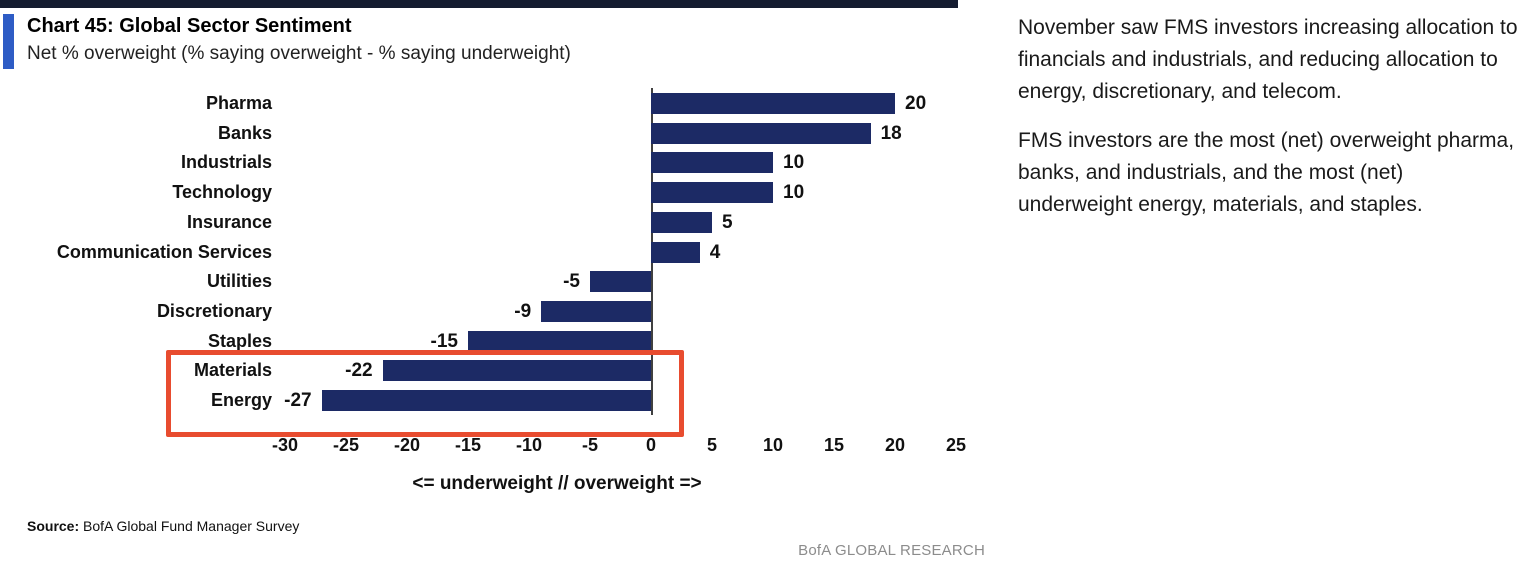 This screenshot has width=1524, height=576. What do you see at coordinates (53, 526) in the screenshot?
I see `source-label: Source:` at bounding box center [53, 526].